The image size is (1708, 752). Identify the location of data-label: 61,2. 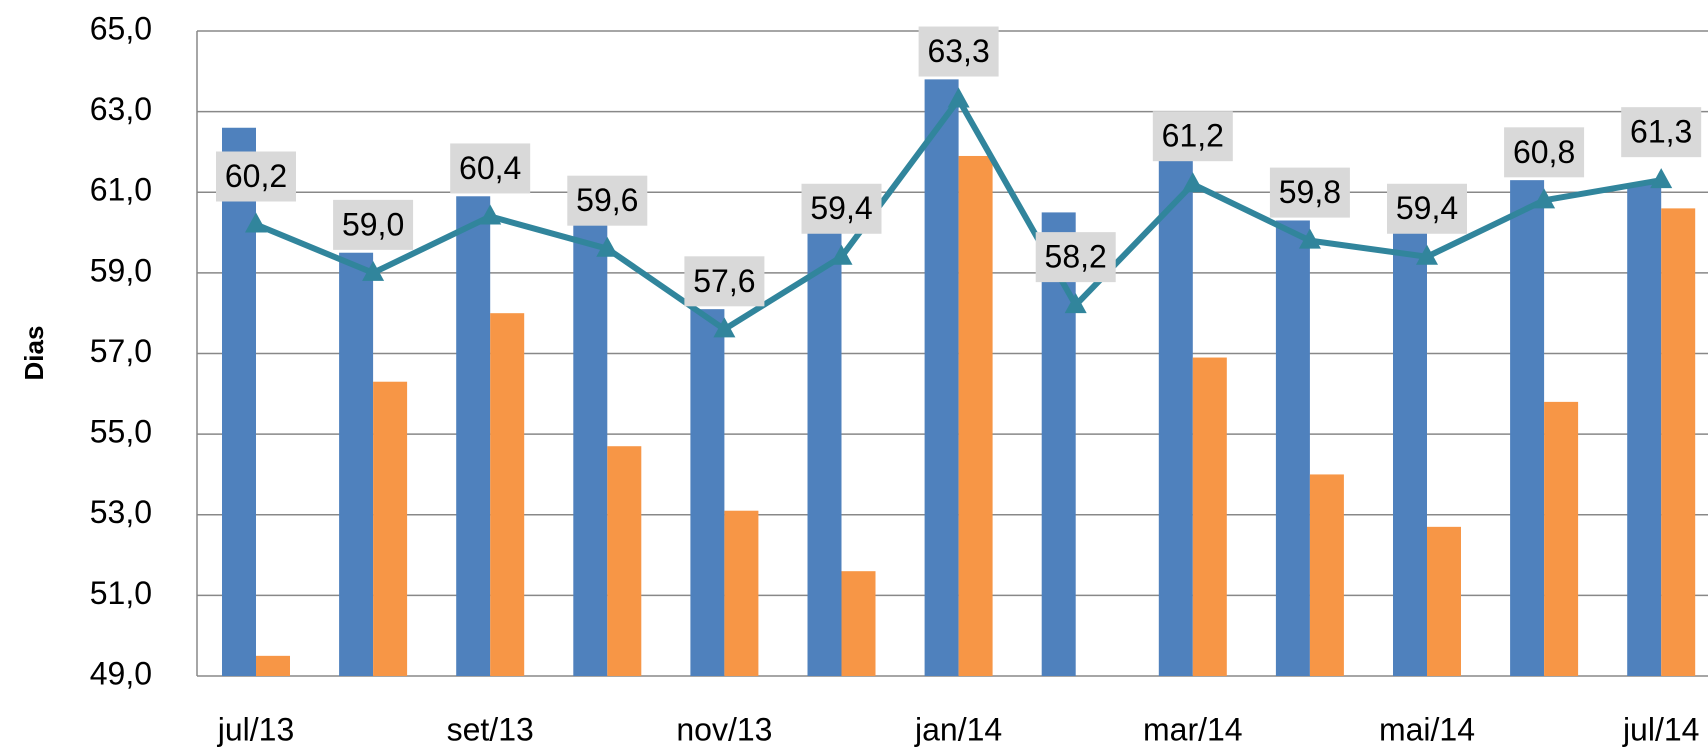
(1193, 136).